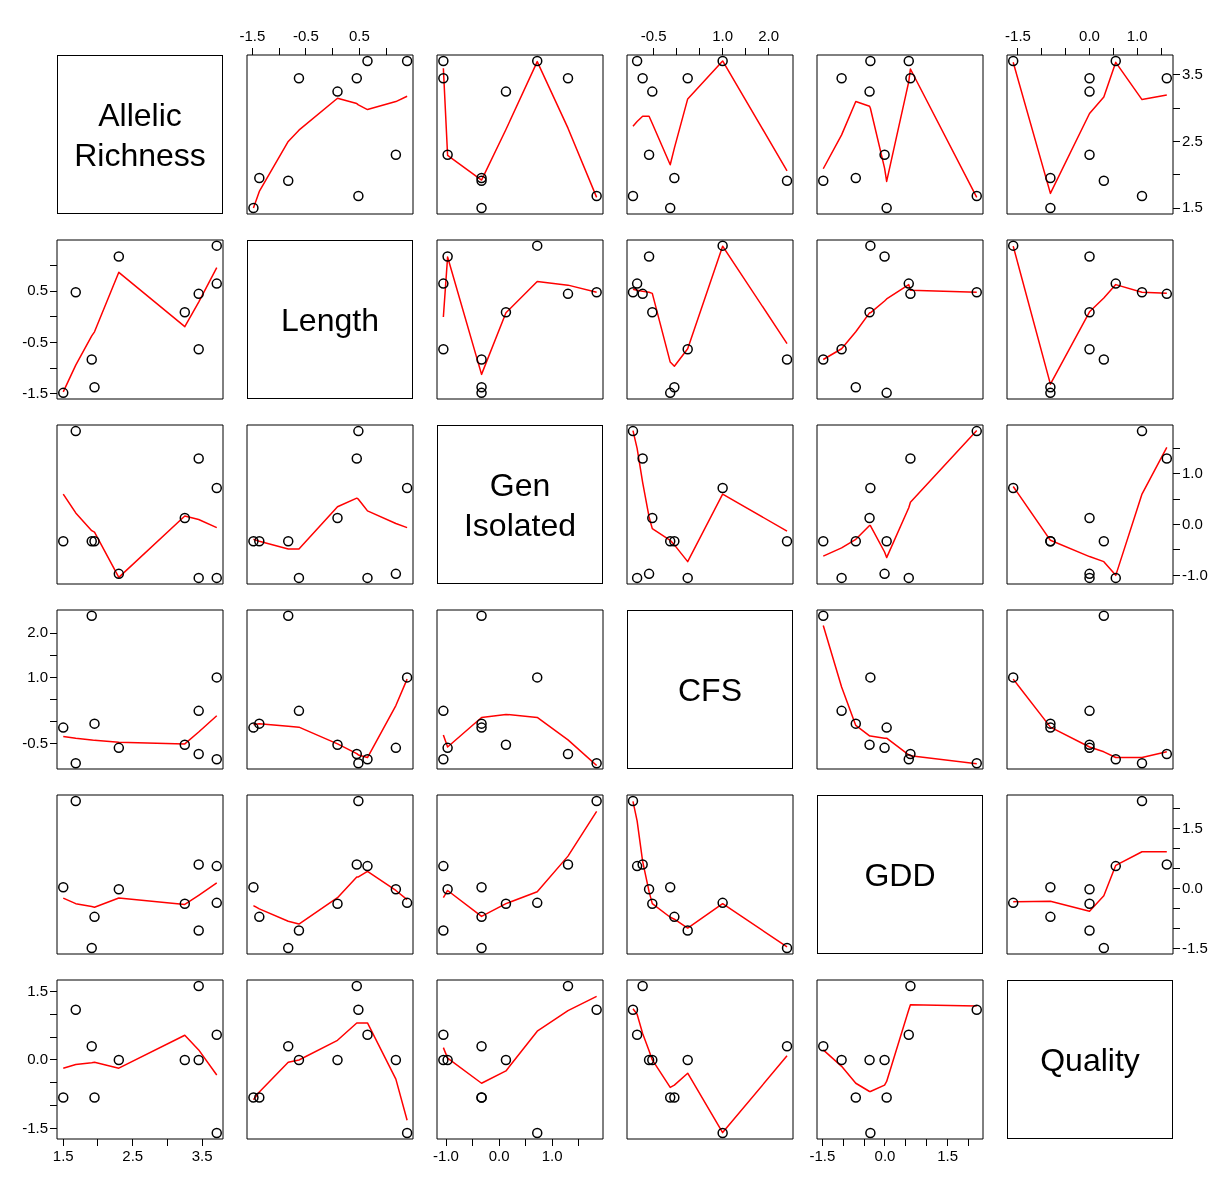  Describe the element at coordinates (37, 632) in the screenshot. I see `y-tick-label: 2.0` at that location.